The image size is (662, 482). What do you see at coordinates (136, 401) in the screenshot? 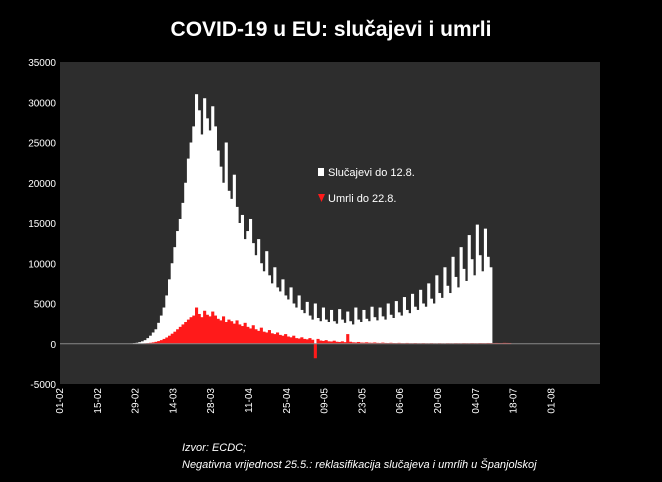
I see `x-tick-label: 29-02` at bounding box center [136, 401].